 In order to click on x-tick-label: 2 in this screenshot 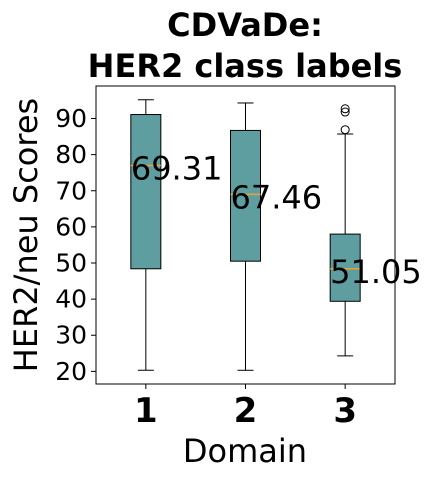, I will do `click(246, 411)`.